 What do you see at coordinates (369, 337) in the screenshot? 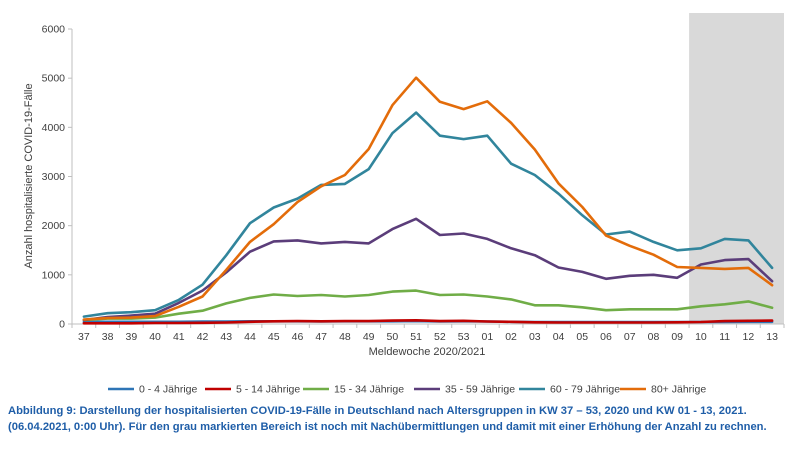
I see `x-tick-label: 49` at bounding box center [369, 337].